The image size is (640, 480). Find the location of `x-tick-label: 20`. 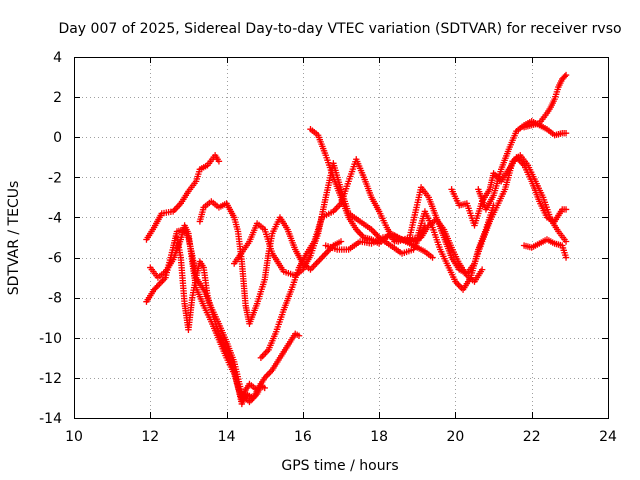

x-tick-label: 20 is located at coordinates (456, 437).